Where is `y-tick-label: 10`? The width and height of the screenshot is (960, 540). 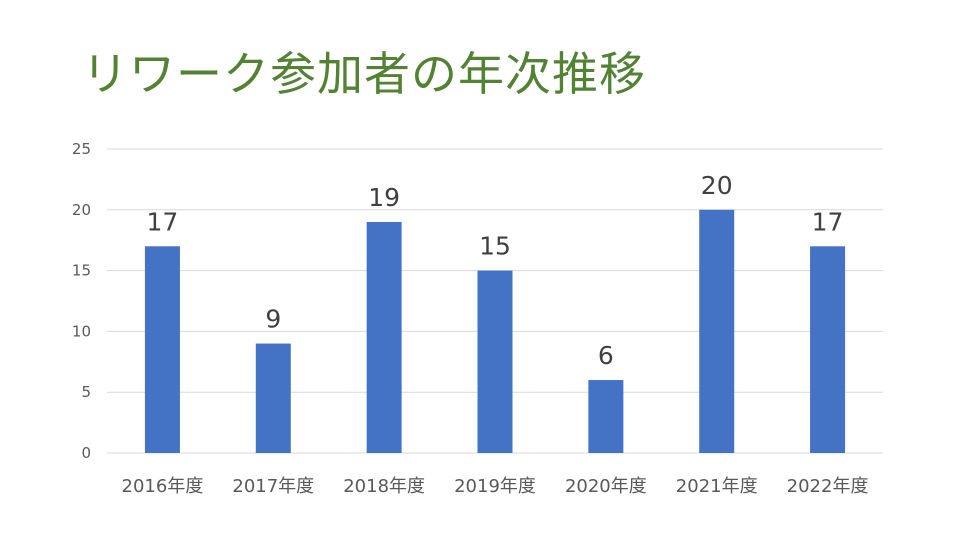
y-tick-label: 10 is located at coordinates (81, 331).